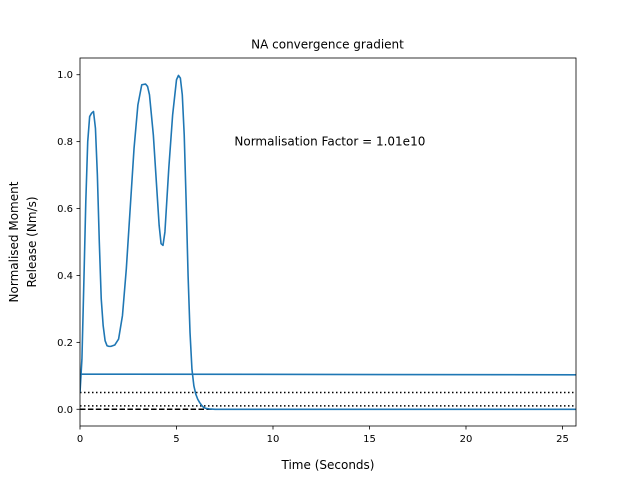 The image size is (640, 480). What do you see at coordinates (14, 241) in the screenshot?
I see `y-axis-label-line-1: Normalised Moment` at bounding box center [14, 241].